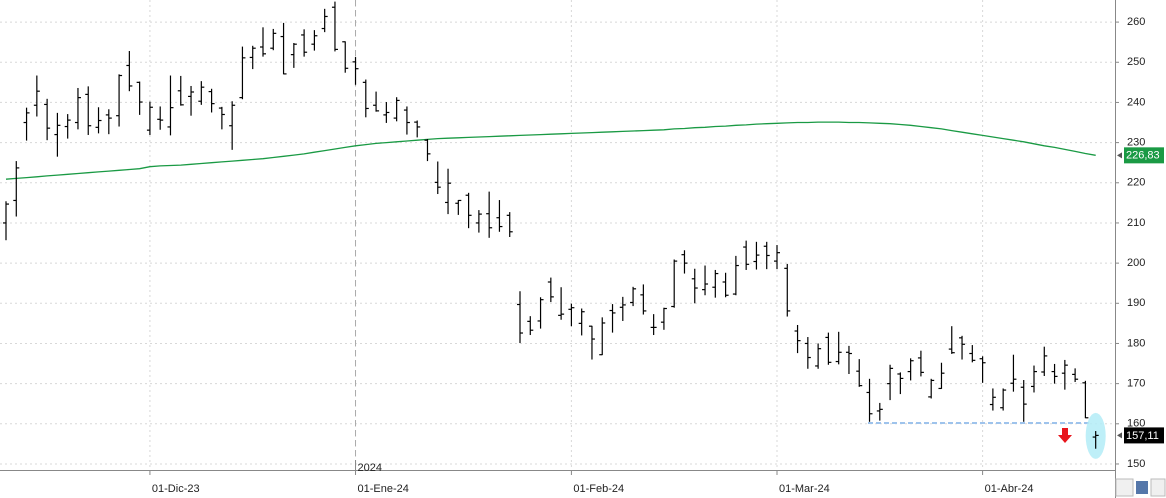 The width and height of the screenshot is (1166, 498). I want to click on y-tick-label: 250, so click(1136, 62).